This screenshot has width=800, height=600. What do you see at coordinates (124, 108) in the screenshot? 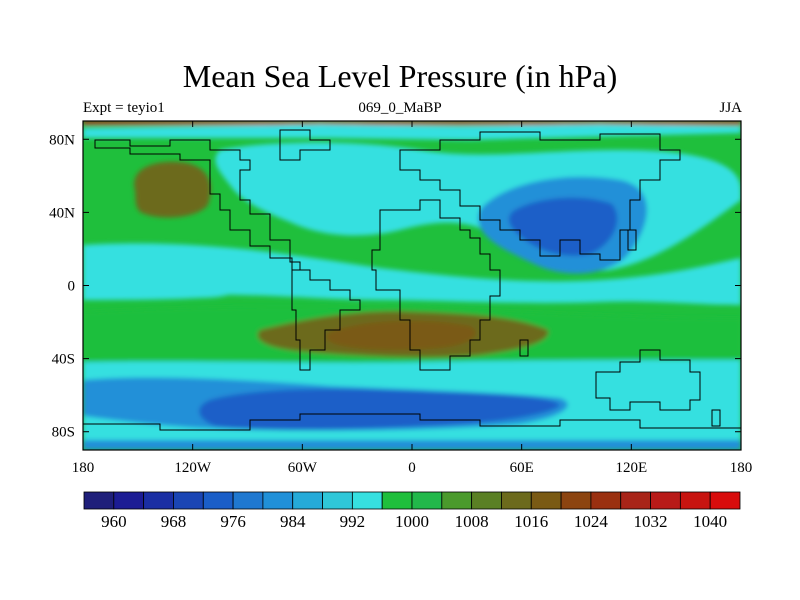
I see `experiment-label: Expt = teyio1` at bounding box center [124, 108].